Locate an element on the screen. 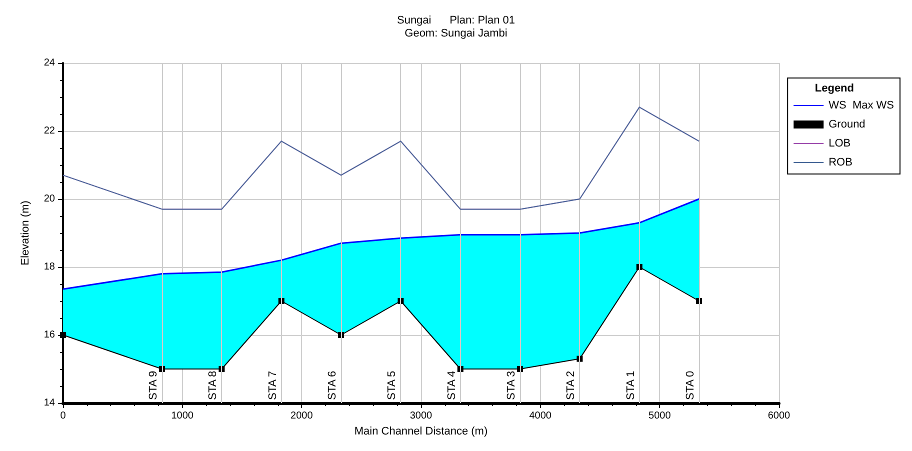  legend-label: LOB is located at coordinates (839, 144).